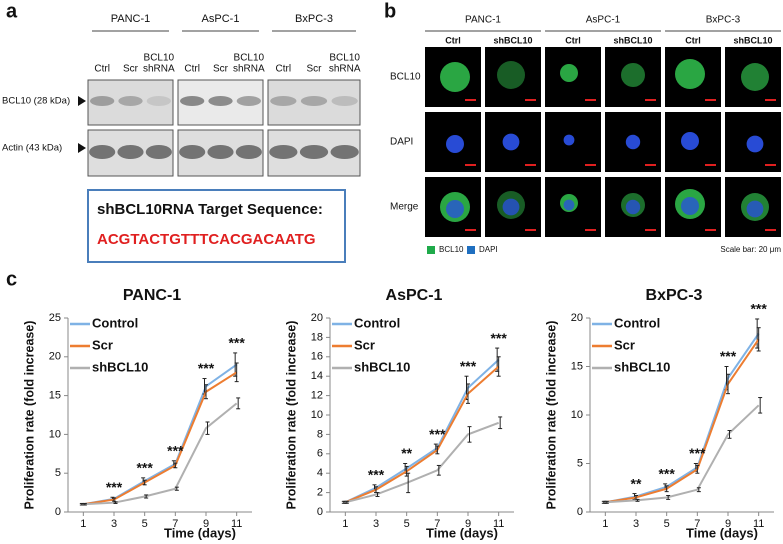 The image size is (783, 544). What do you see at coordinates (431, 250) in the screenshot?
I see `legend-swatch` at bounding box center [431, 250].